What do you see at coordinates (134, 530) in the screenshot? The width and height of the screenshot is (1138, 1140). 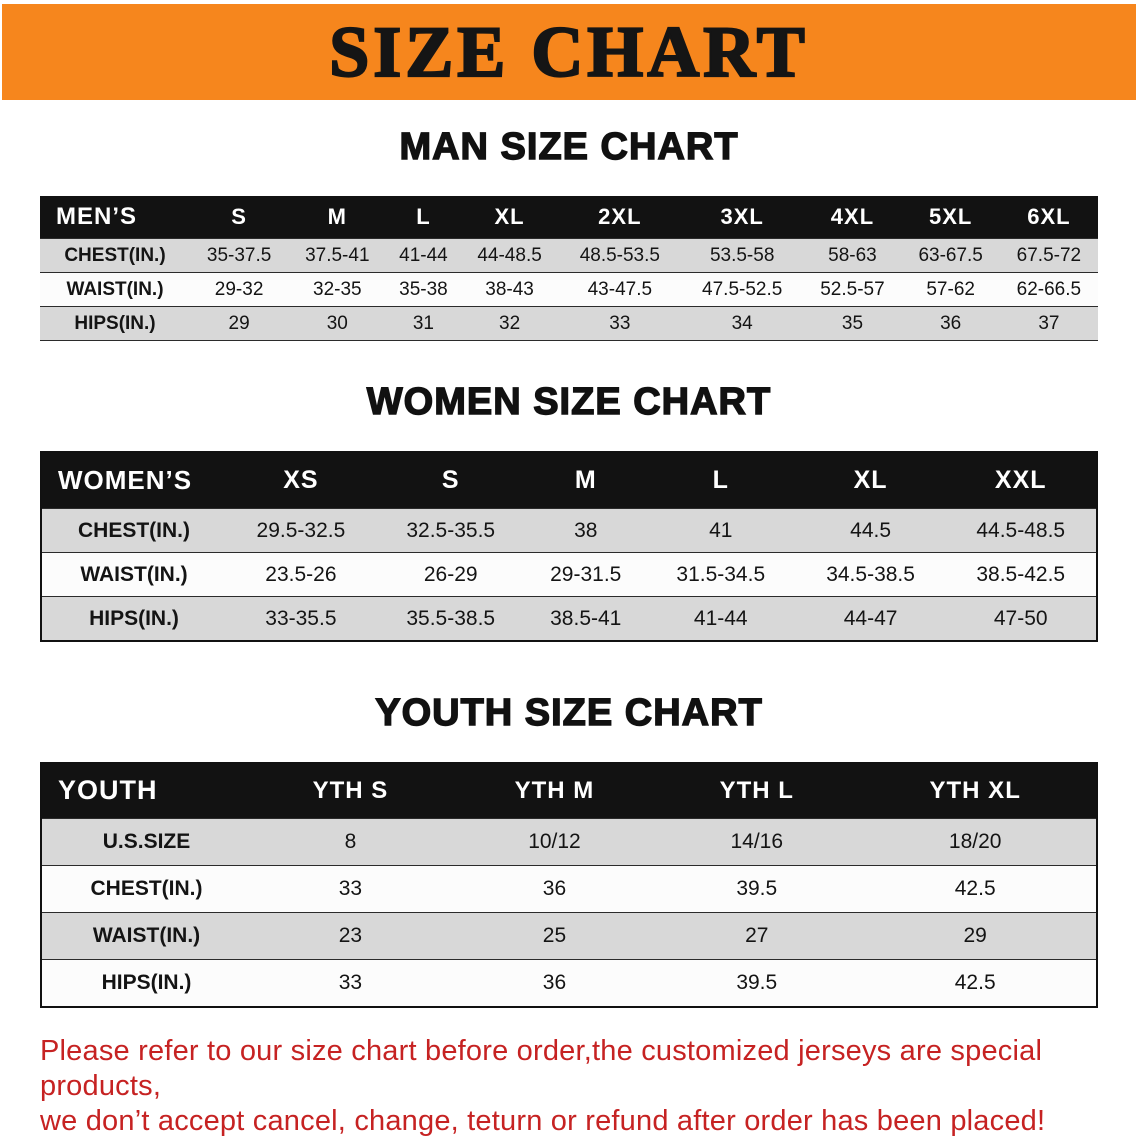 I see `row-label: CHEST(IN.)` at bounding box center [134, 530].